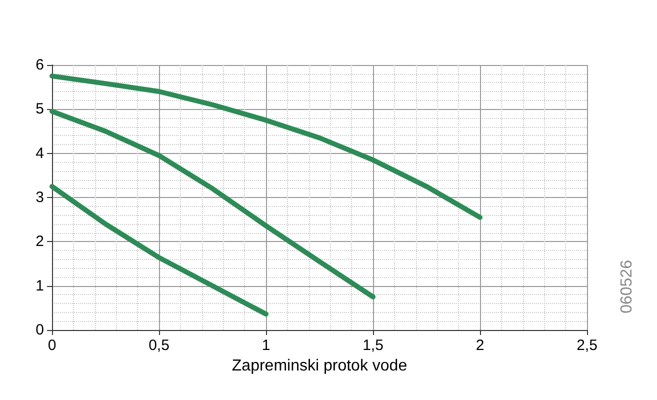 This screenshot has height=400, width=657. I want to click on x-tick-label: 1,5, so click(373, 345).